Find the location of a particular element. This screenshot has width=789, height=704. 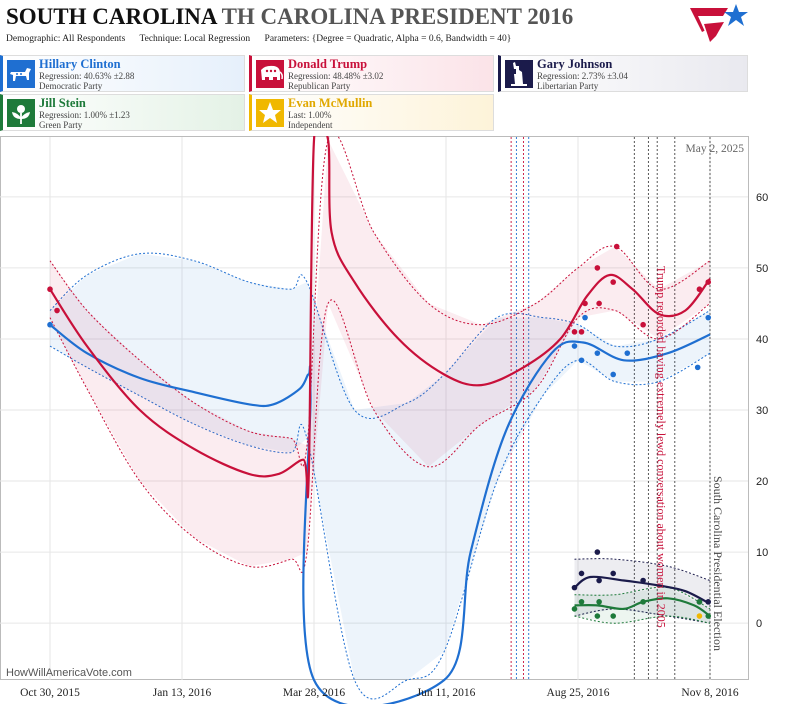

candidate-regression: Regression: 1.00% ±1.23 is located at coordinates (84, 115).